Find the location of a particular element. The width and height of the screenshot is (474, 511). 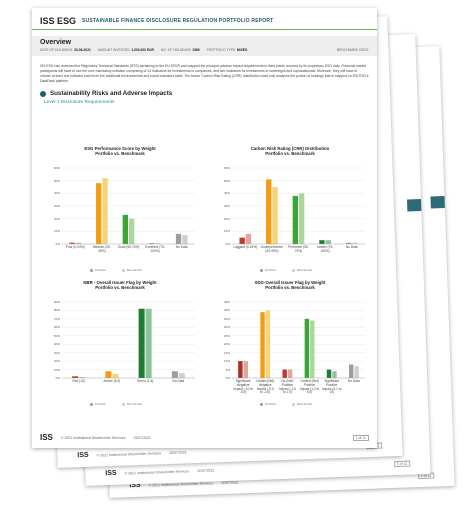

field-label: AMOUNT INVESTED: is located at coordinates (114, 50).